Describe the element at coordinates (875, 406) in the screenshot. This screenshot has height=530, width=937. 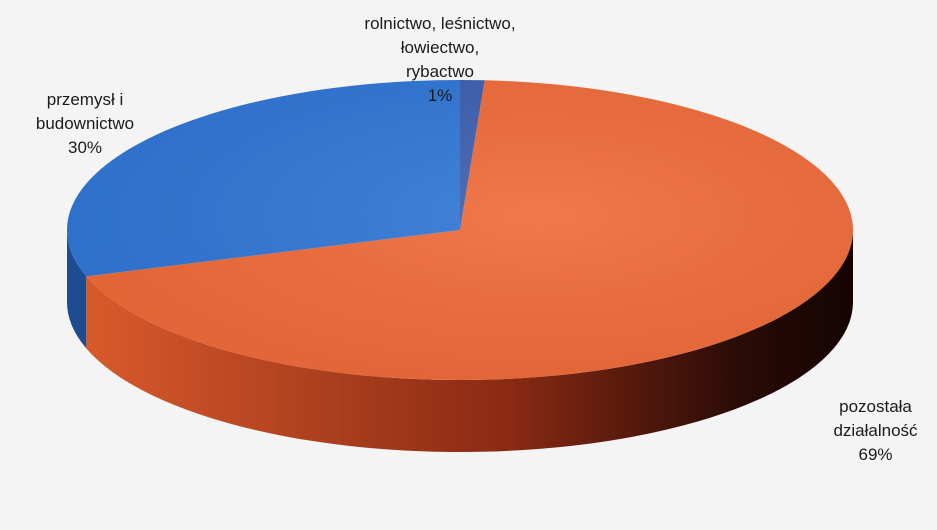
I see `slice-label-line: pozostała` at that location.